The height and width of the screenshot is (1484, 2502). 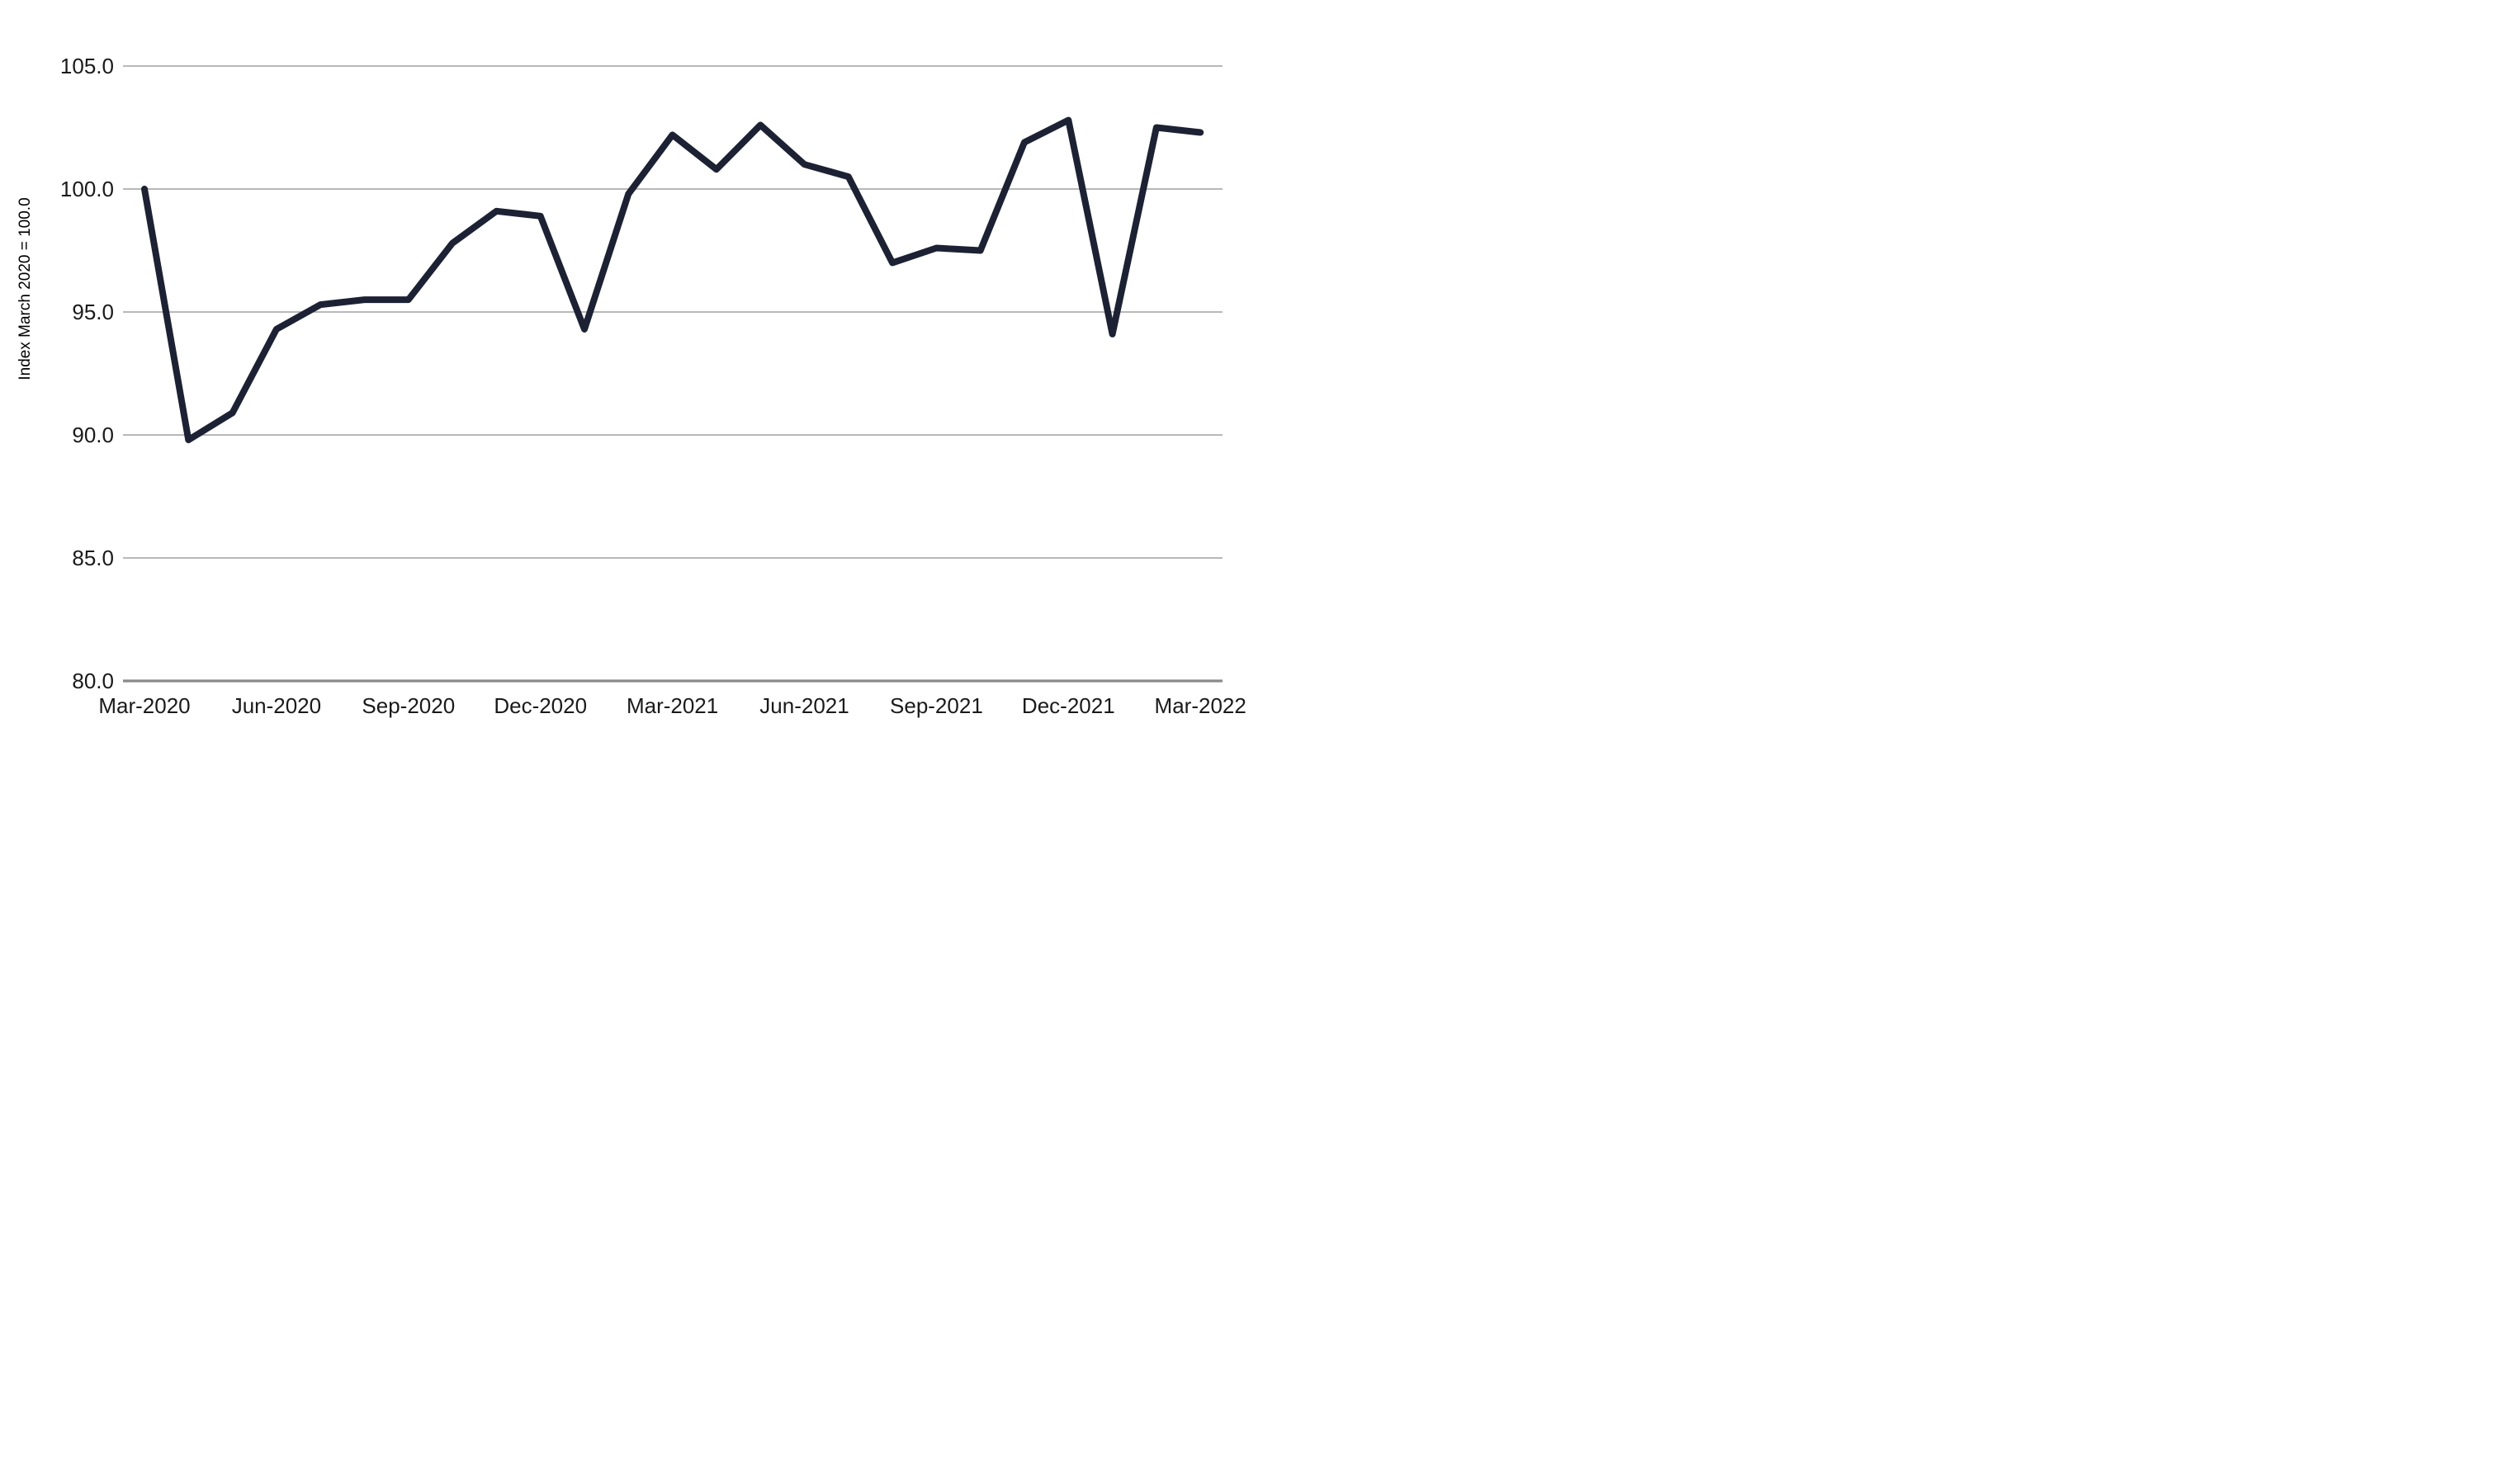 I want to click on x-tick-label: Mar-2020, so click(x=144, y=705).